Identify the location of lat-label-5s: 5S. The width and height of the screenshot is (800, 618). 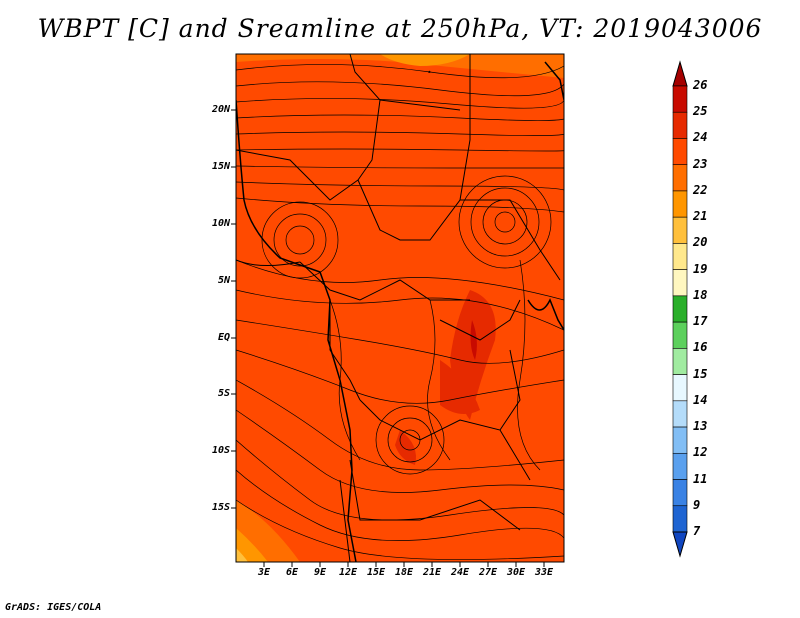
(223, 393).